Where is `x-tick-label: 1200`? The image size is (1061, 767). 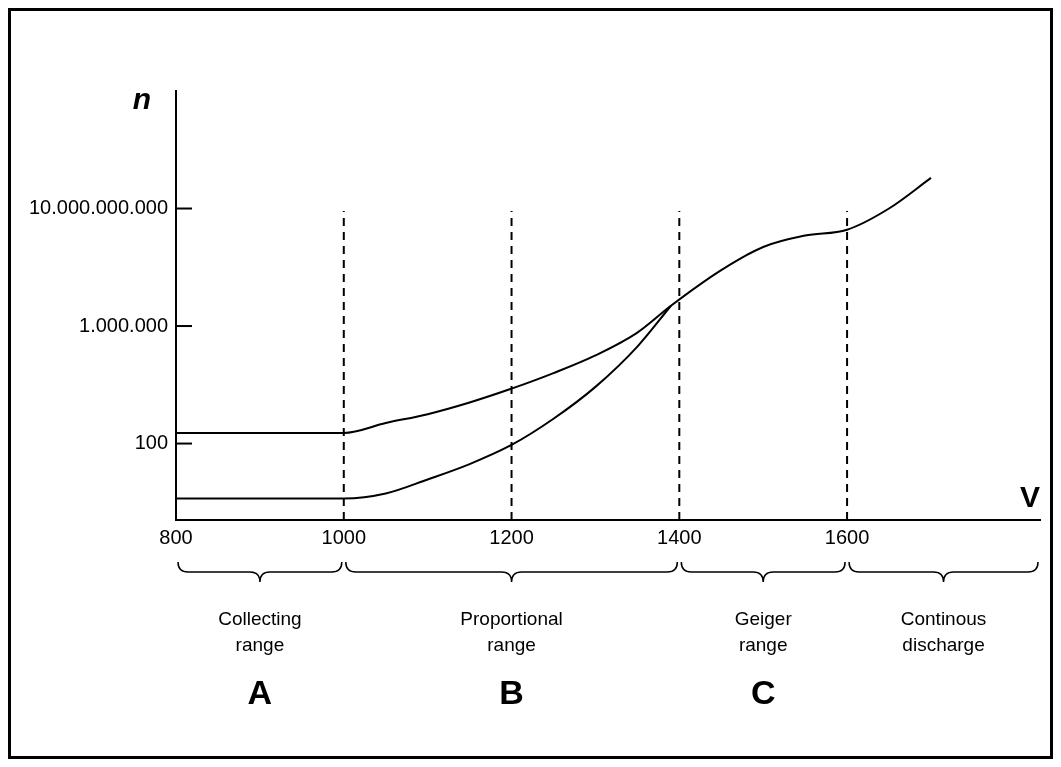 x-tick-label: 1200 is located at coordinates (511, 536).